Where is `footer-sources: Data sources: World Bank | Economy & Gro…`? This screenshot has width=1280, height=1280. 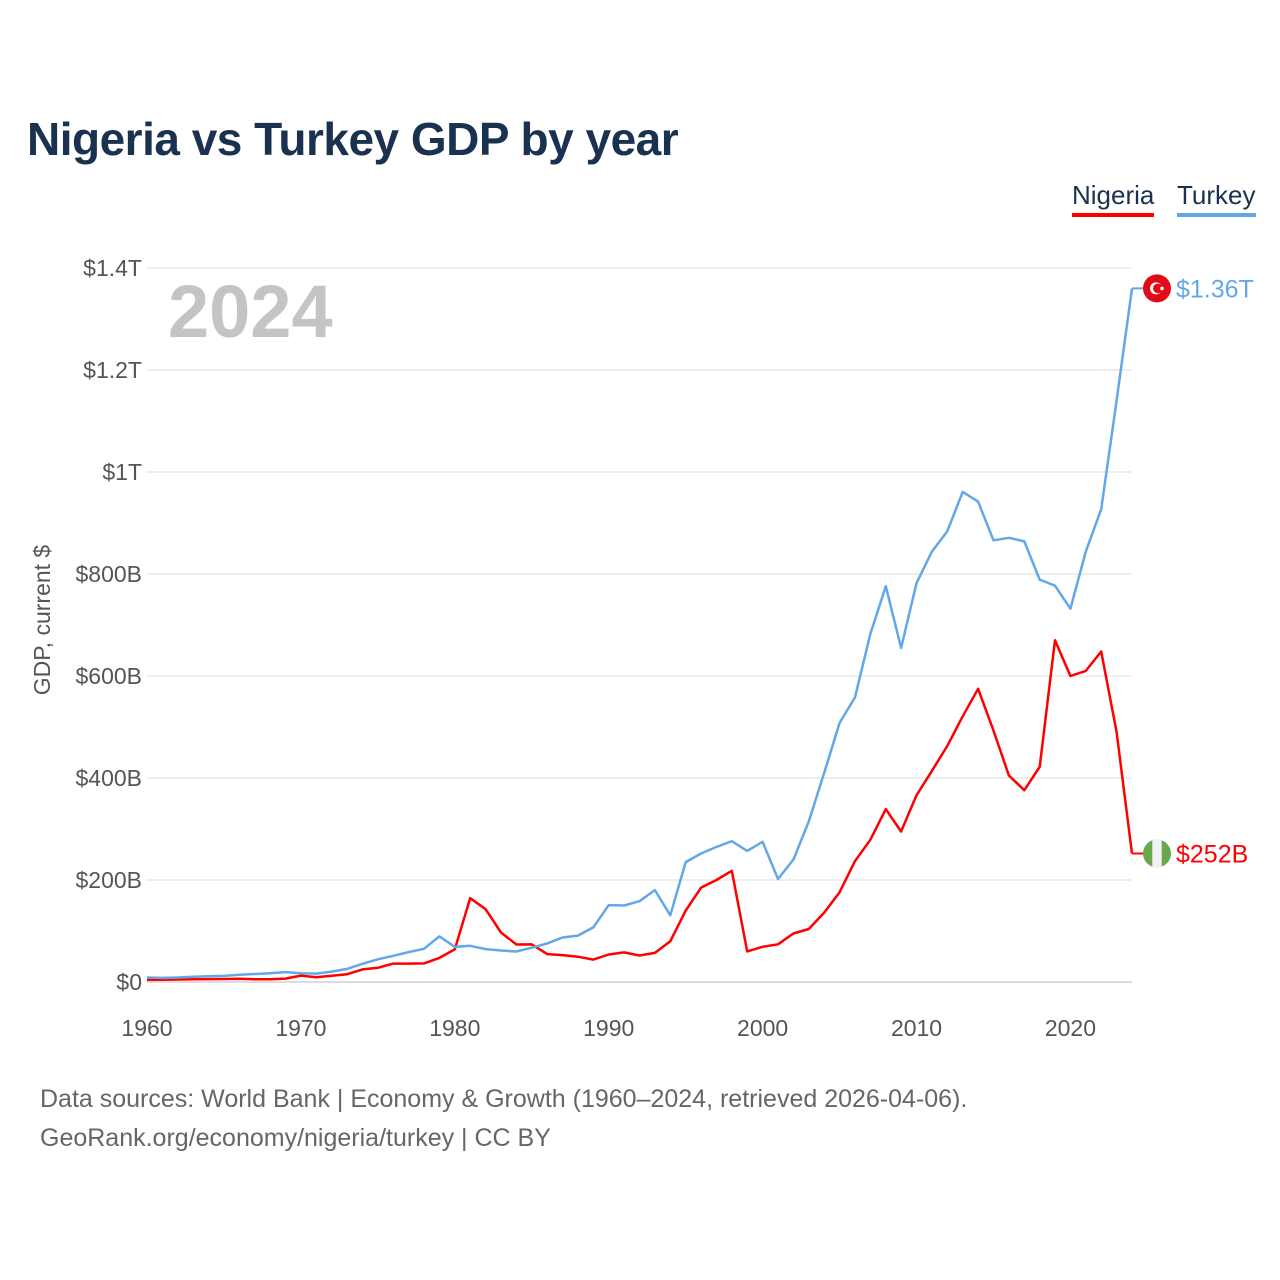
footer-sources: Data sources: World Bank | Economy & Gro… is located at coordinates (504, 1099).